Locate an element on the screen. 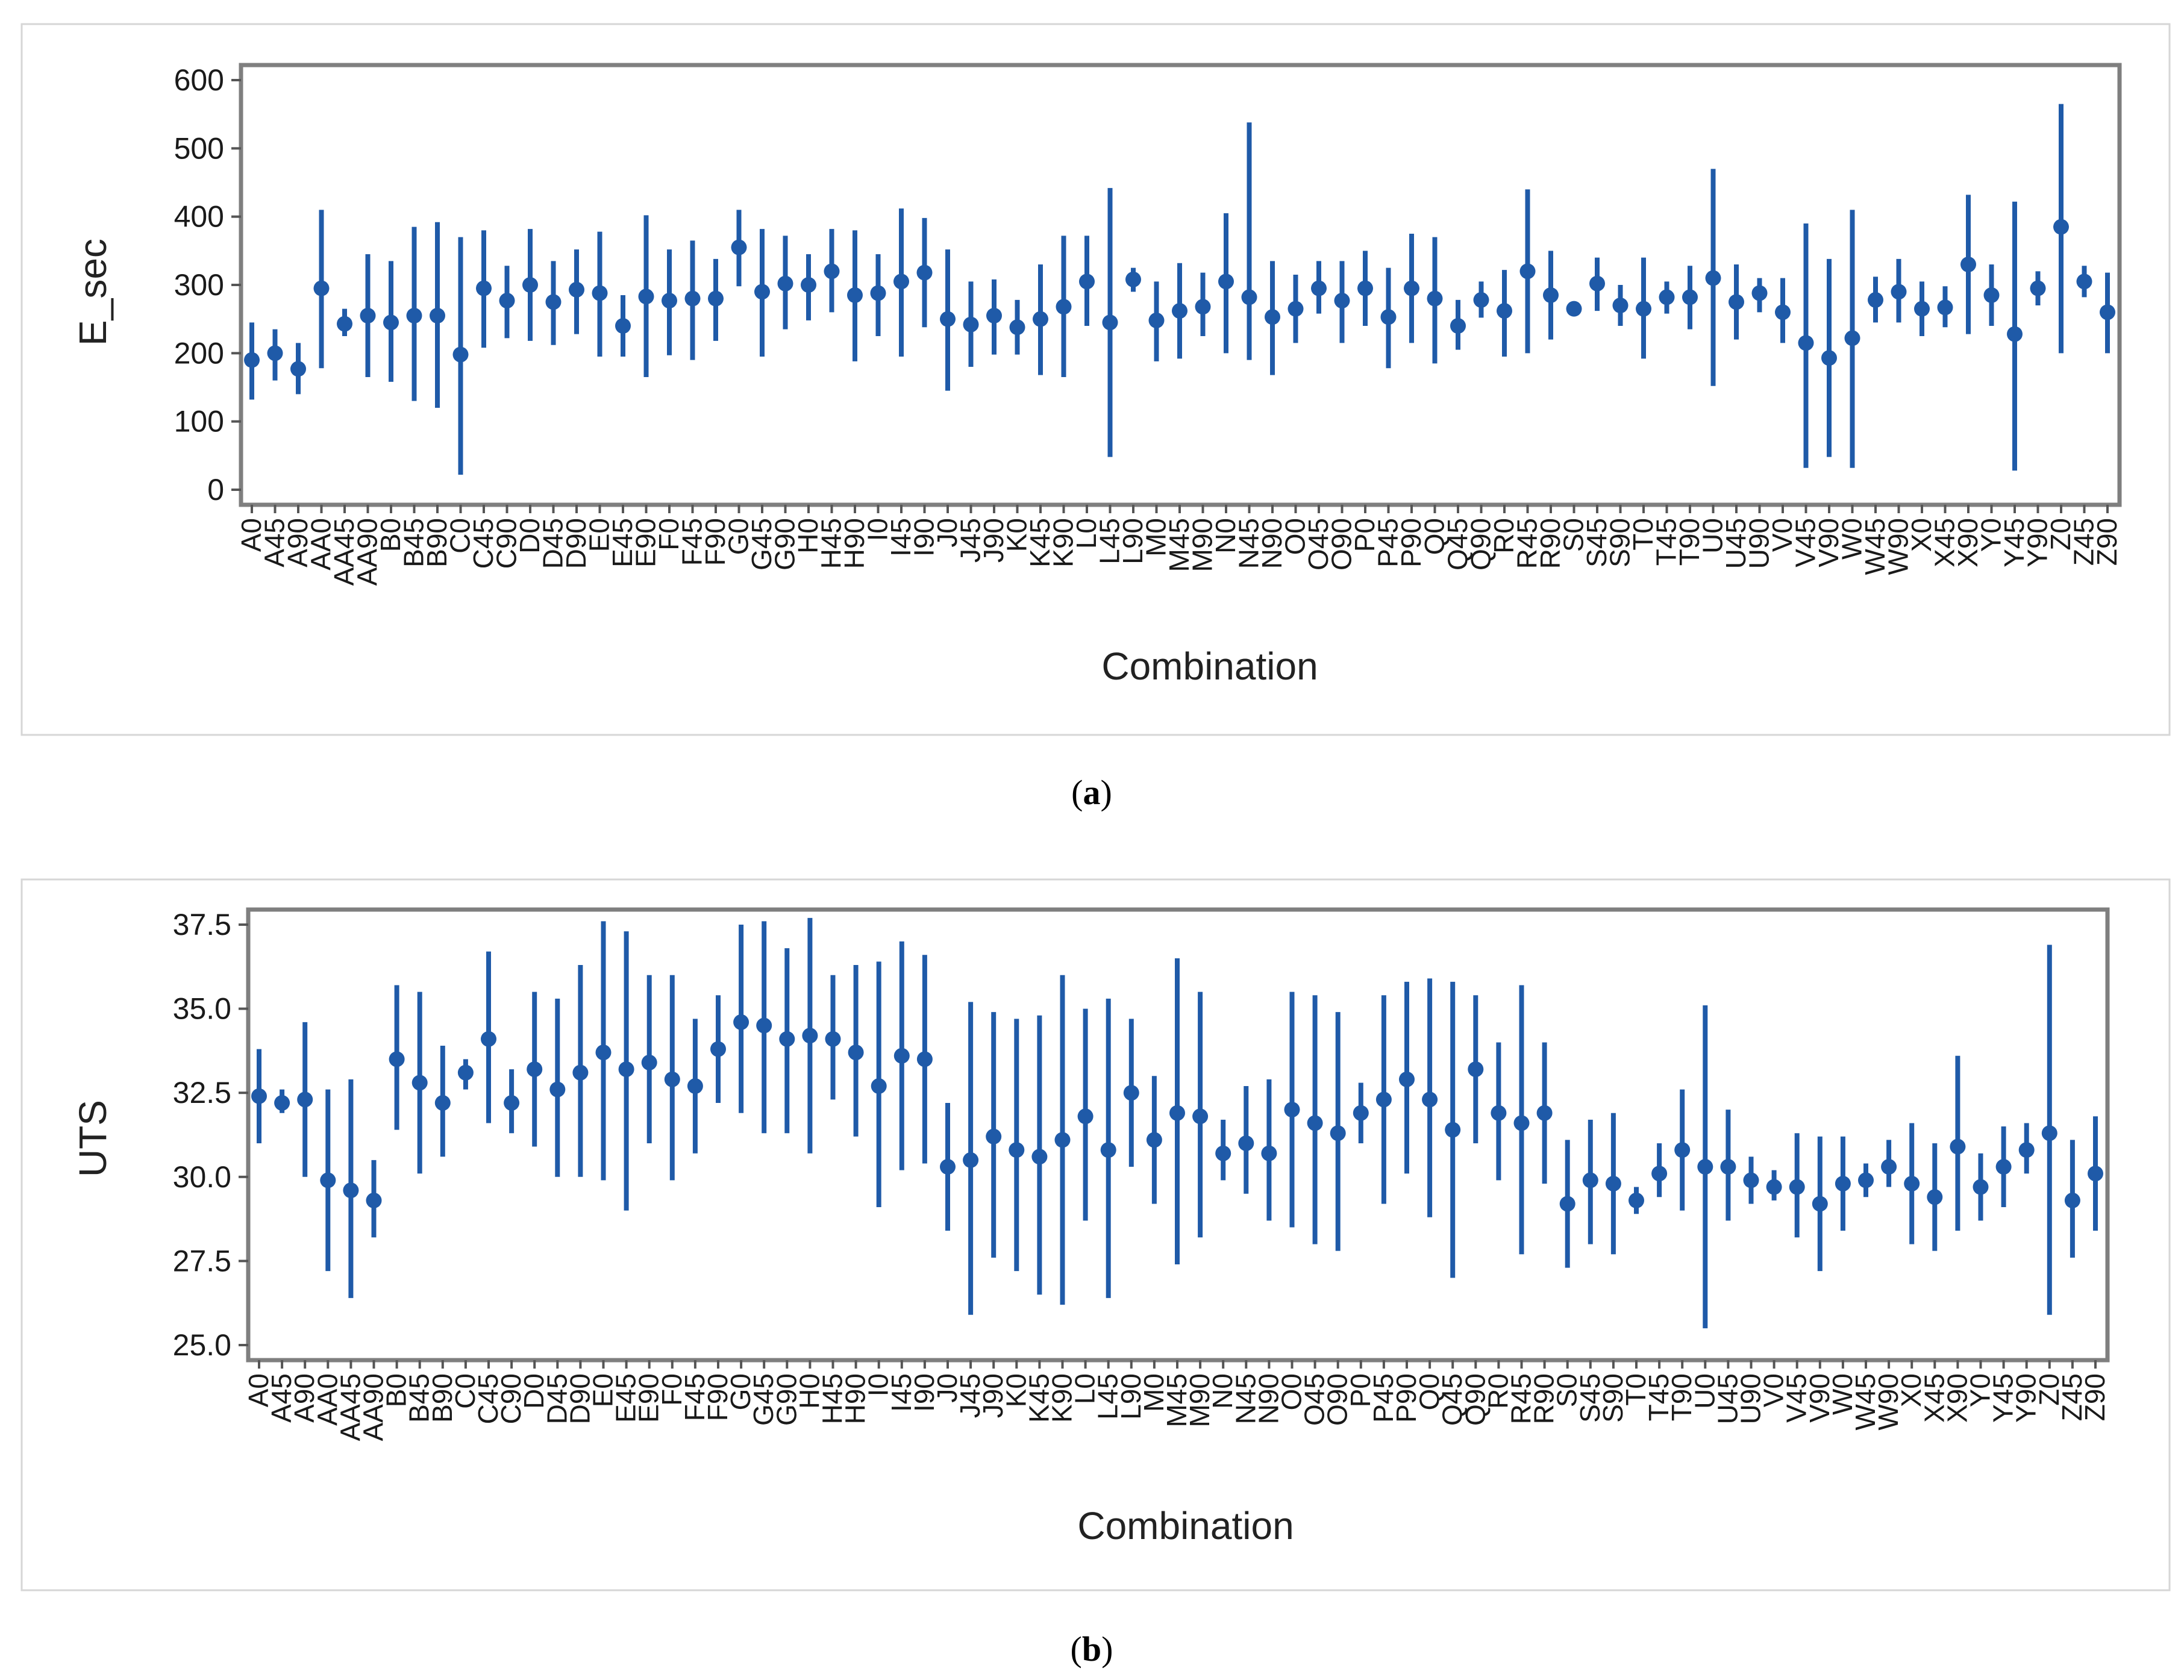  panel-a-mean-point-V90 is located at coordinates (1829, 358).